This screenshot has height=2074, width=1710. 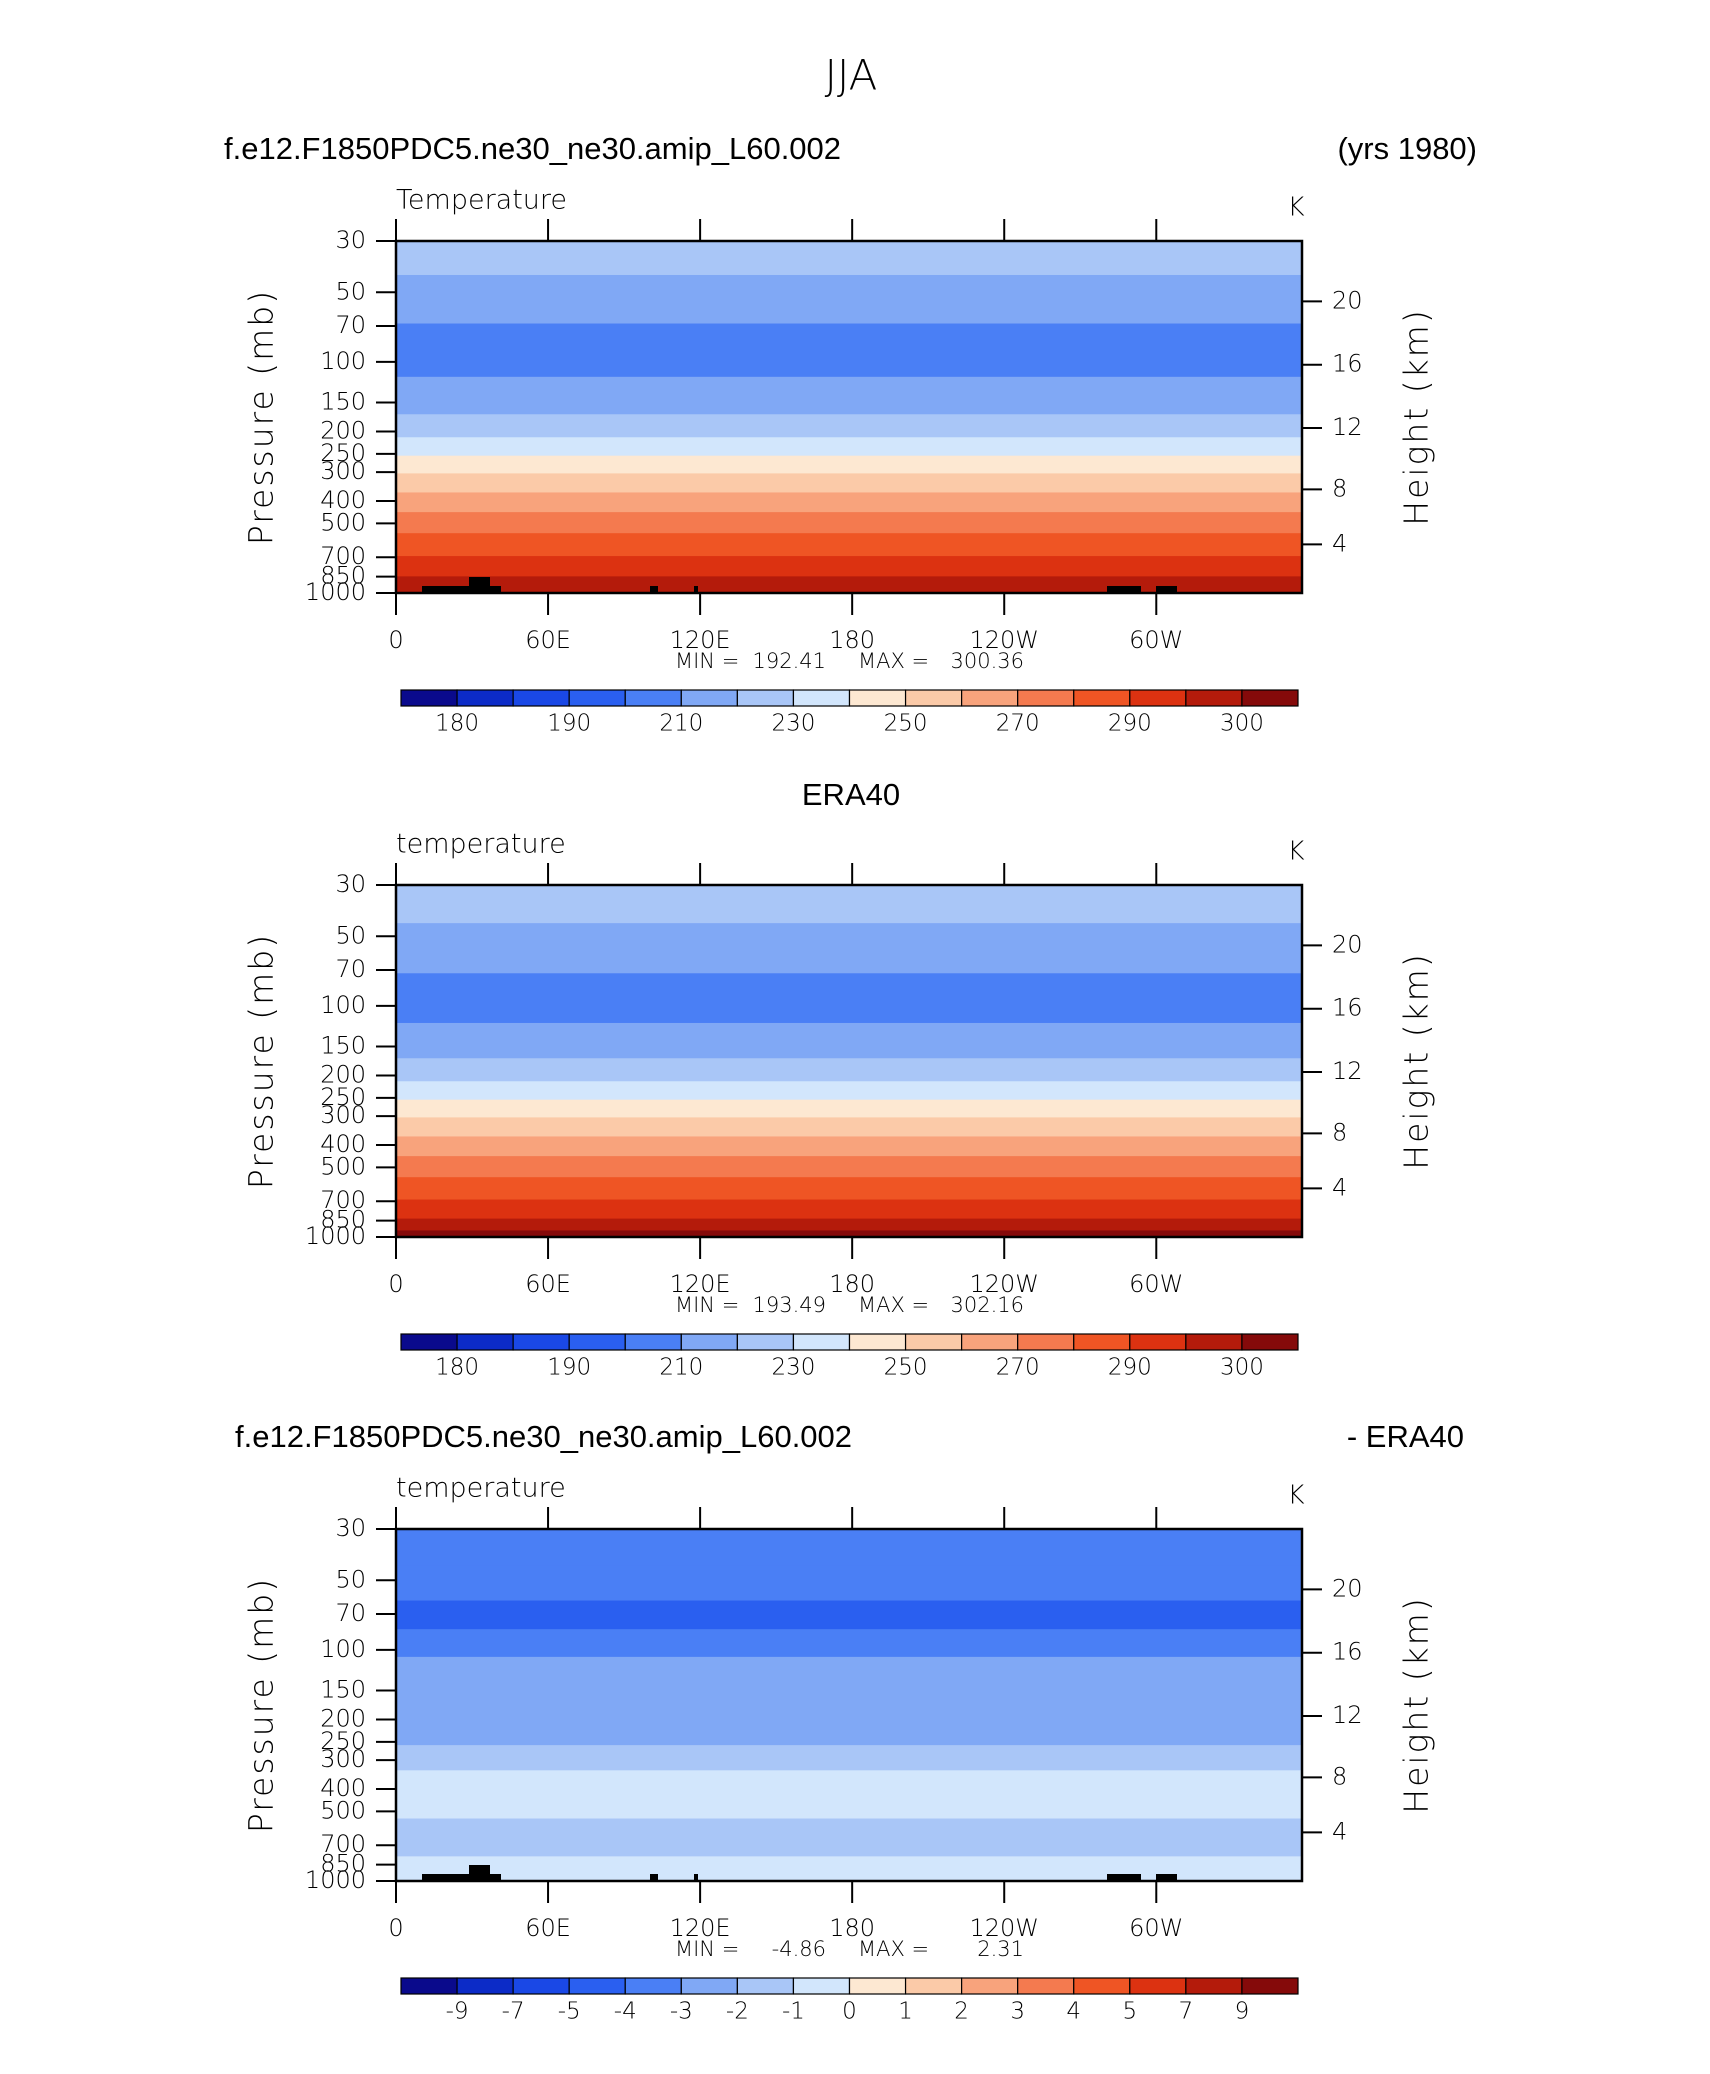 I want to click on colorbar-label: 210, so click(x=681, y=724).